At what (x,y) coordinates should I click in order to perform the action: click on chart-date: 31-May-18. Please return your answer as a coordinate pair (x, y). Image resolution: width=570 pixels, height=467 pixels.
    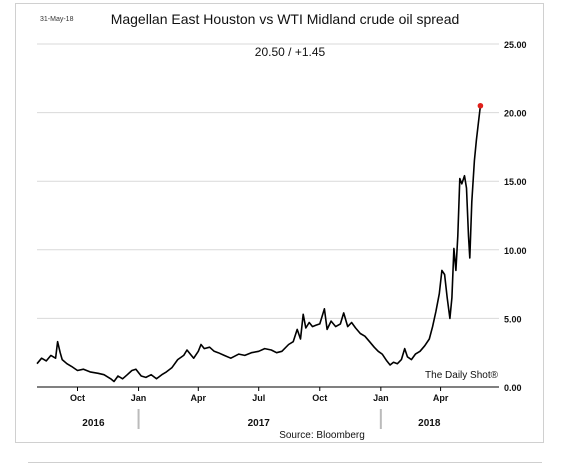
    Looking at the image, I should click on (57, 19).